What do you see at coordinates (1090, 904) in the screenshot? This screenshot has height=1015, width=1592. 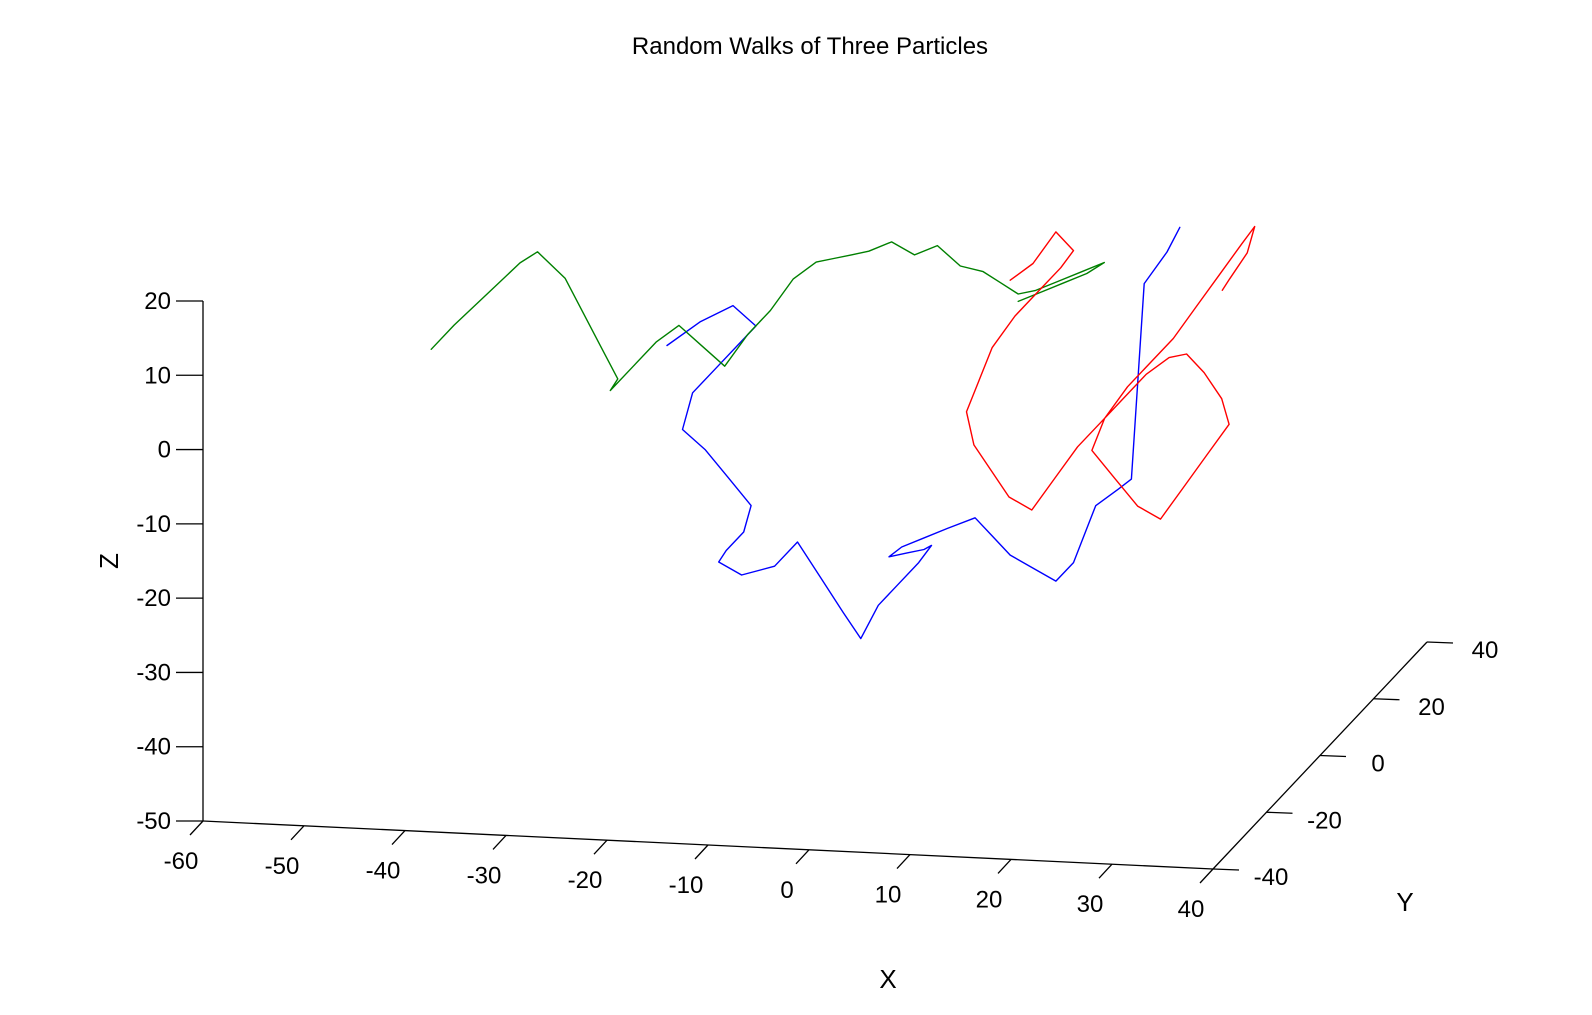 I see `x-tick-label: 30` at bounding box center [1090, 904].